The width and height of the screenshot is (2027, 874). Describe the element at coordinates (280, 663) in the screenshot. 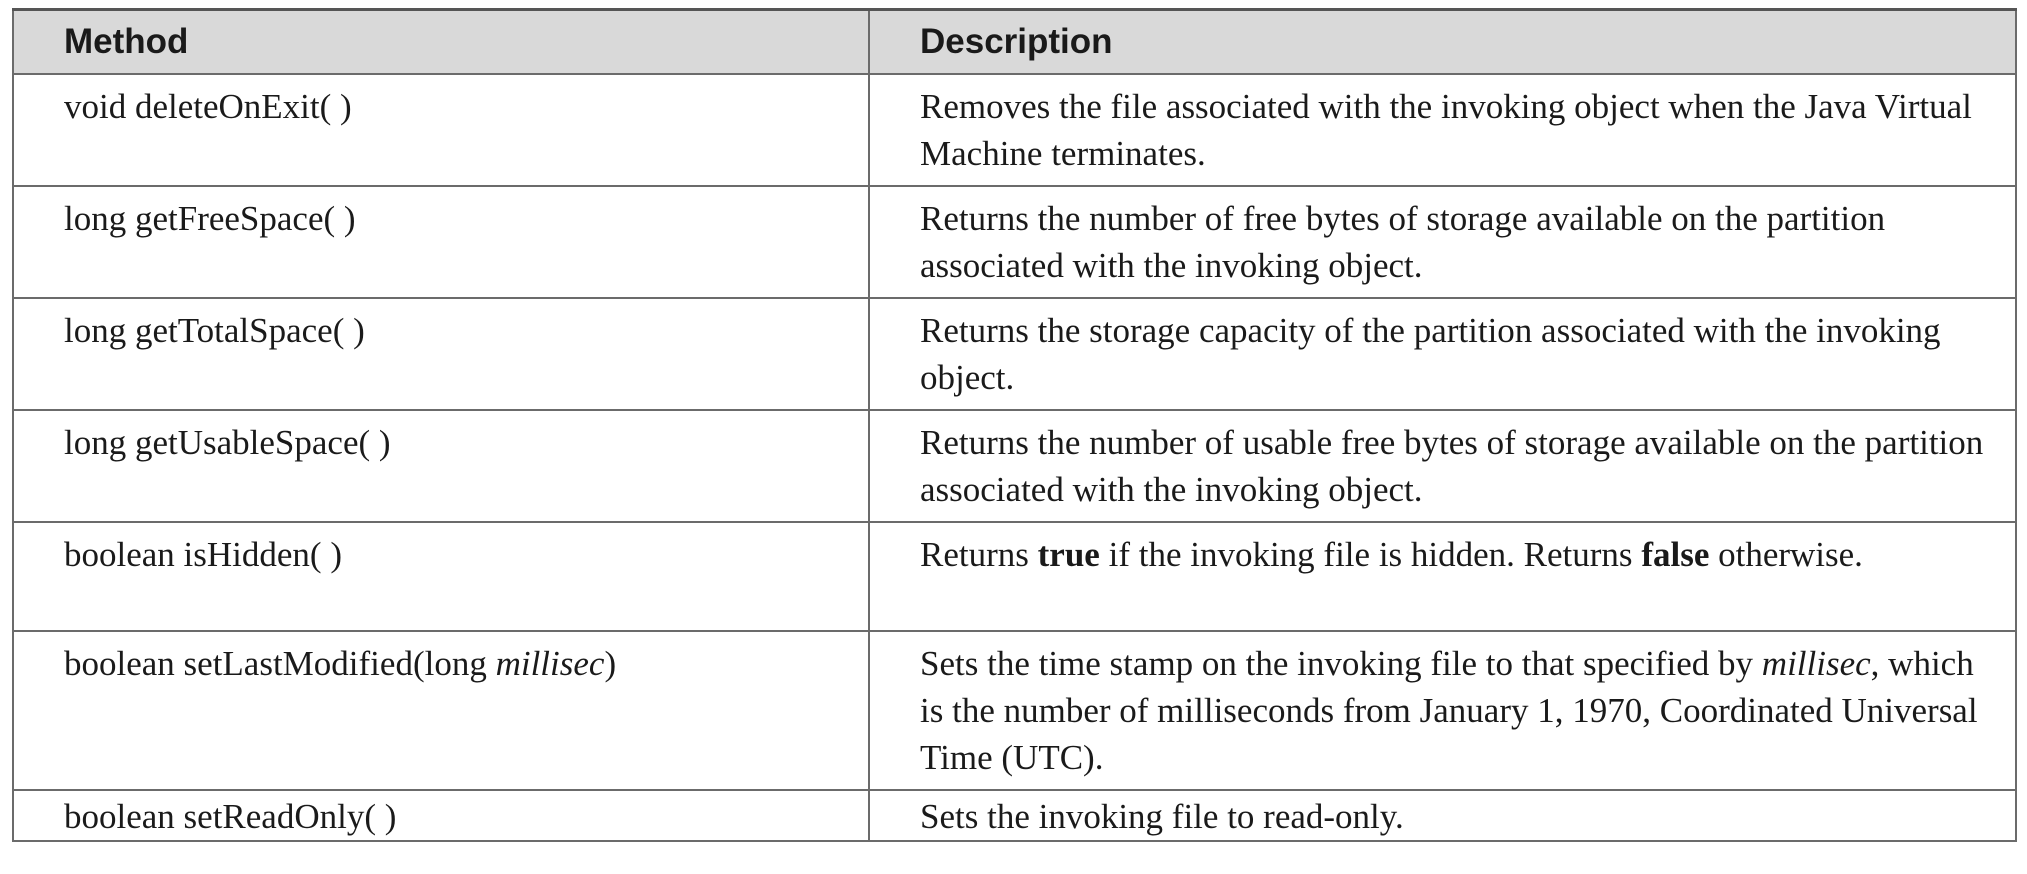

I see `method-text: boolean setLastModified(long` at that location.